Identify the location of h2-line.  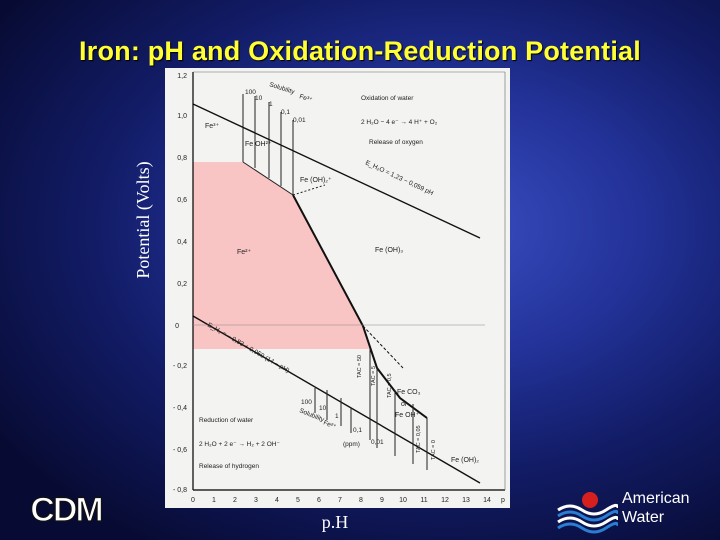
(336, 399).